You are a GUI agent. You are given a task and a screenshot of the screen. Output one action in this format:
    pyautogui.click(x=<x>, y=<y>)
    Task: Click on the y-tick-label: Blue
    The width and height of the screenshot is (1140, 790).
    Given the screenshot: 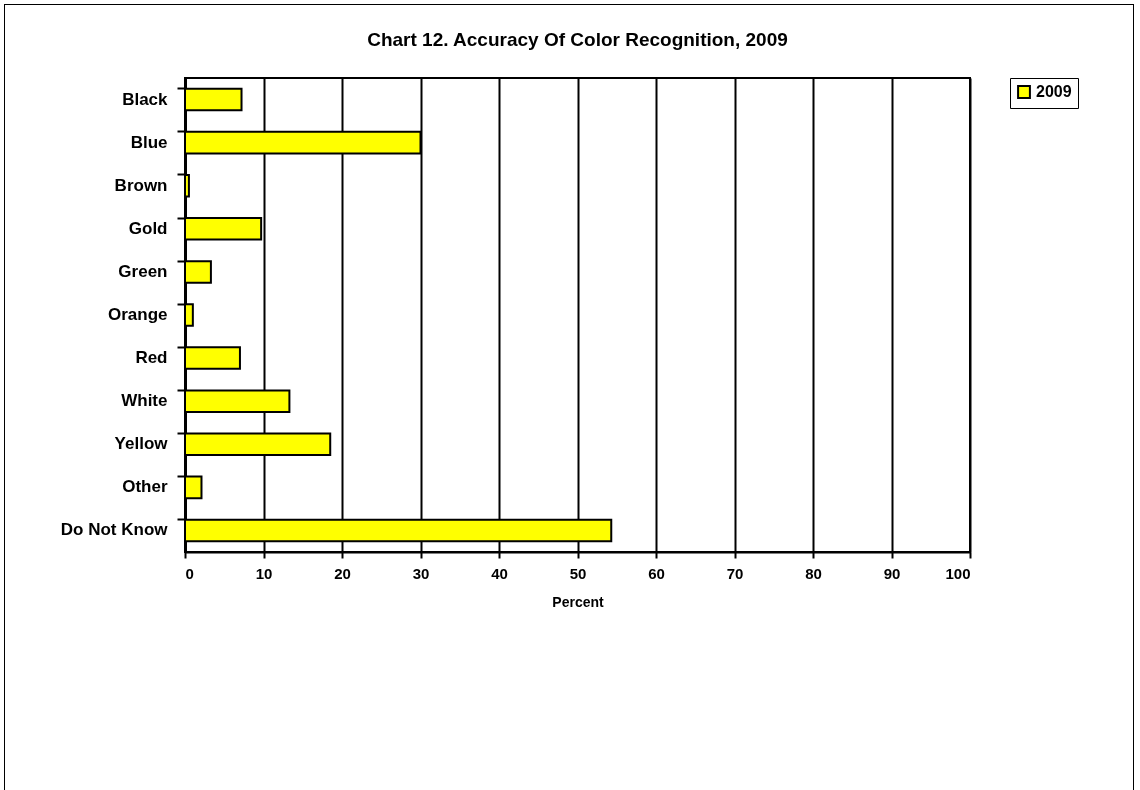 What is the action you would take?
    pyautogui.click(x=149, y=142)
    